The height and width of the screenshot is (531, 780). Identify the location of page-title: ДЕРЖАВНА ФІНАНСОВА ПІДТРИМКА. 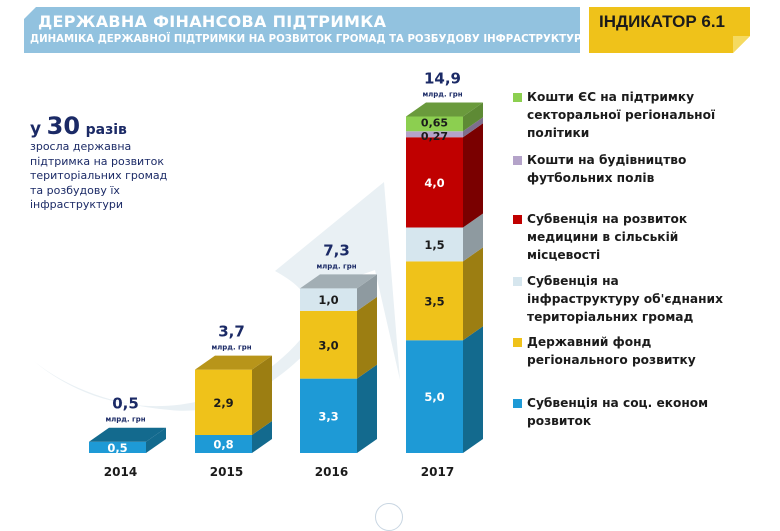
(212, 21).